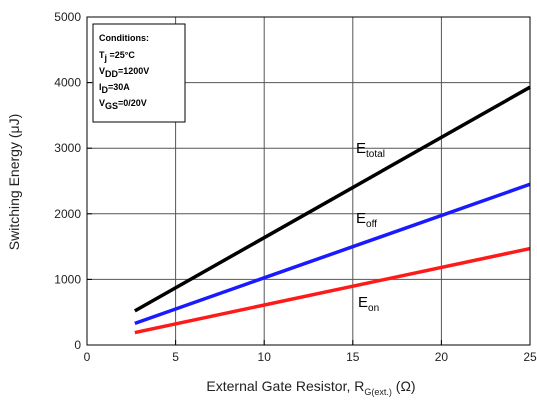  Describe the element at coordinates (67, 17) in the screenshot. I see `y-tick-label: 5000` at that location.